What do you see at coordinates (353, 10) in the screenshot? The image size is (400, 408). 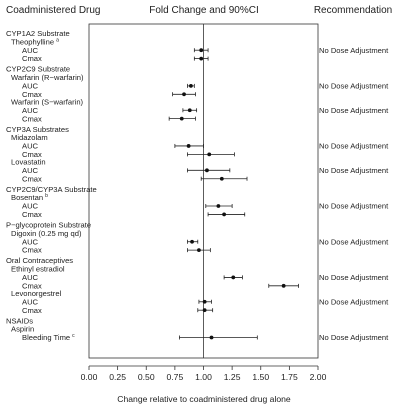 I see `header-recommendation: Recommendation` at bounding box center [353, 10].